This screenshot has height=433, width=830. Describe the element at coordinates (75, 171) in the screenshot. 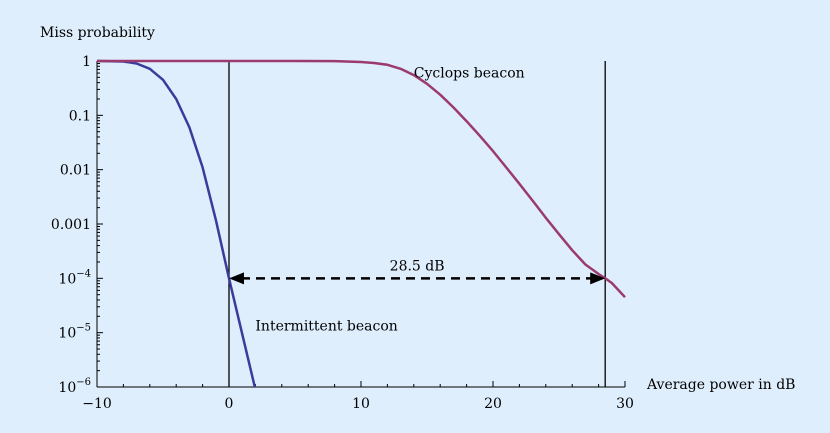

I see `y-tick-label: 0.01` at that location.